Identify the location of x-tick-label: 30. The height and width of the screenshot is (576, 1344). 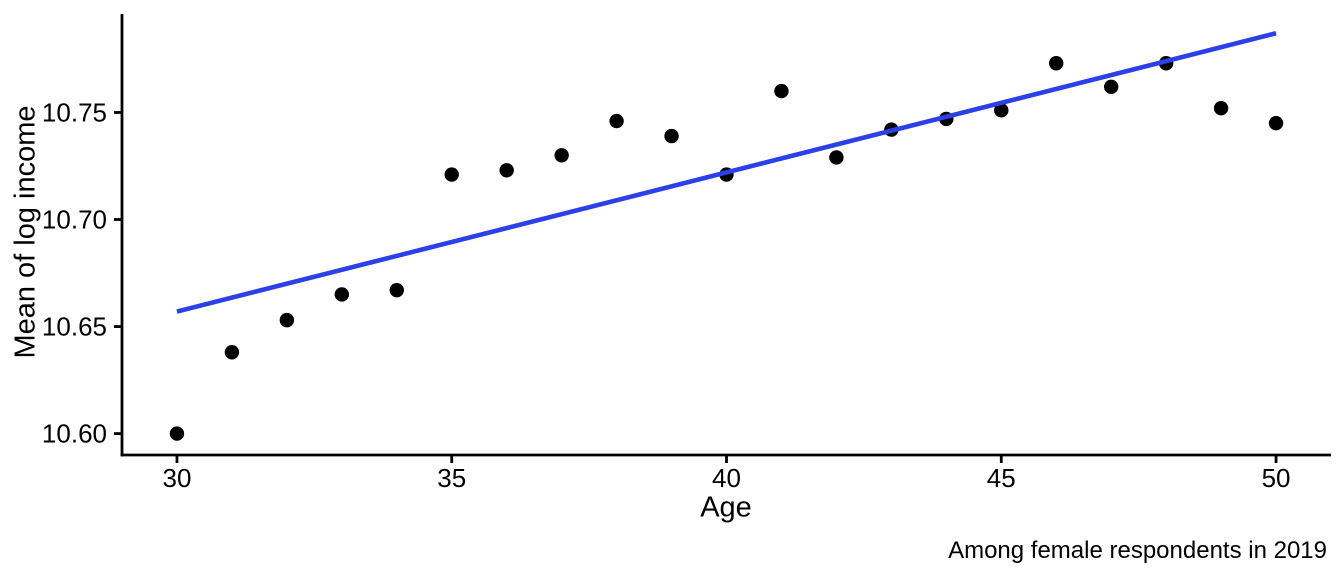
(176, 478).